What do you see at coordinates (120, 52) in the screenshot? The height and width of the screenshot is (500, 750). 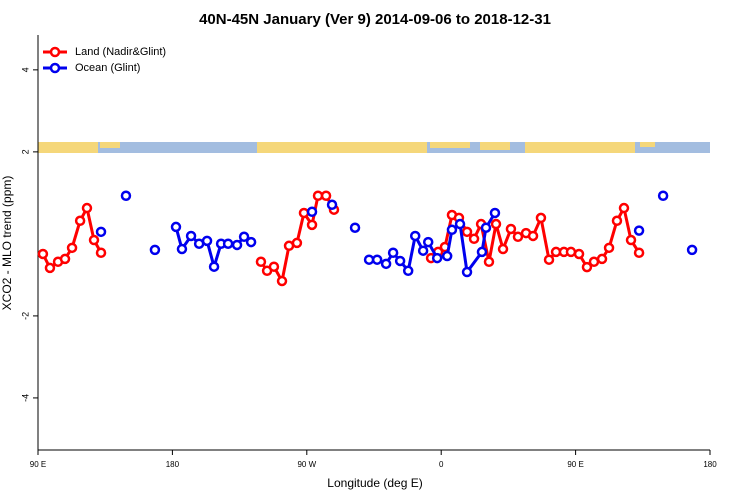 I see `legend-label: Land (Nadir&Glint)` at bounding box center [120, 52].